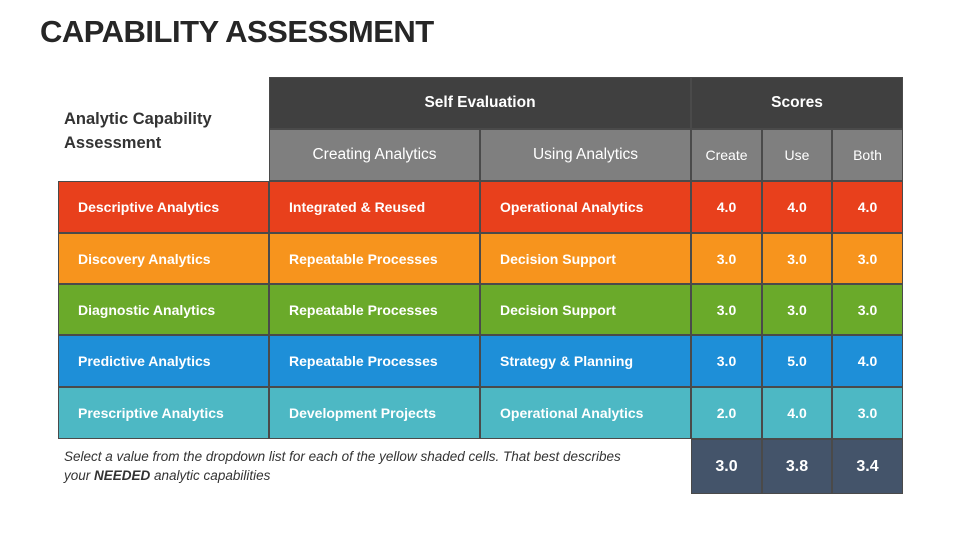 The width and height of the screenshot is (960, 540). I want to click on note-emphasis: NEEDED, so click(122, 475).